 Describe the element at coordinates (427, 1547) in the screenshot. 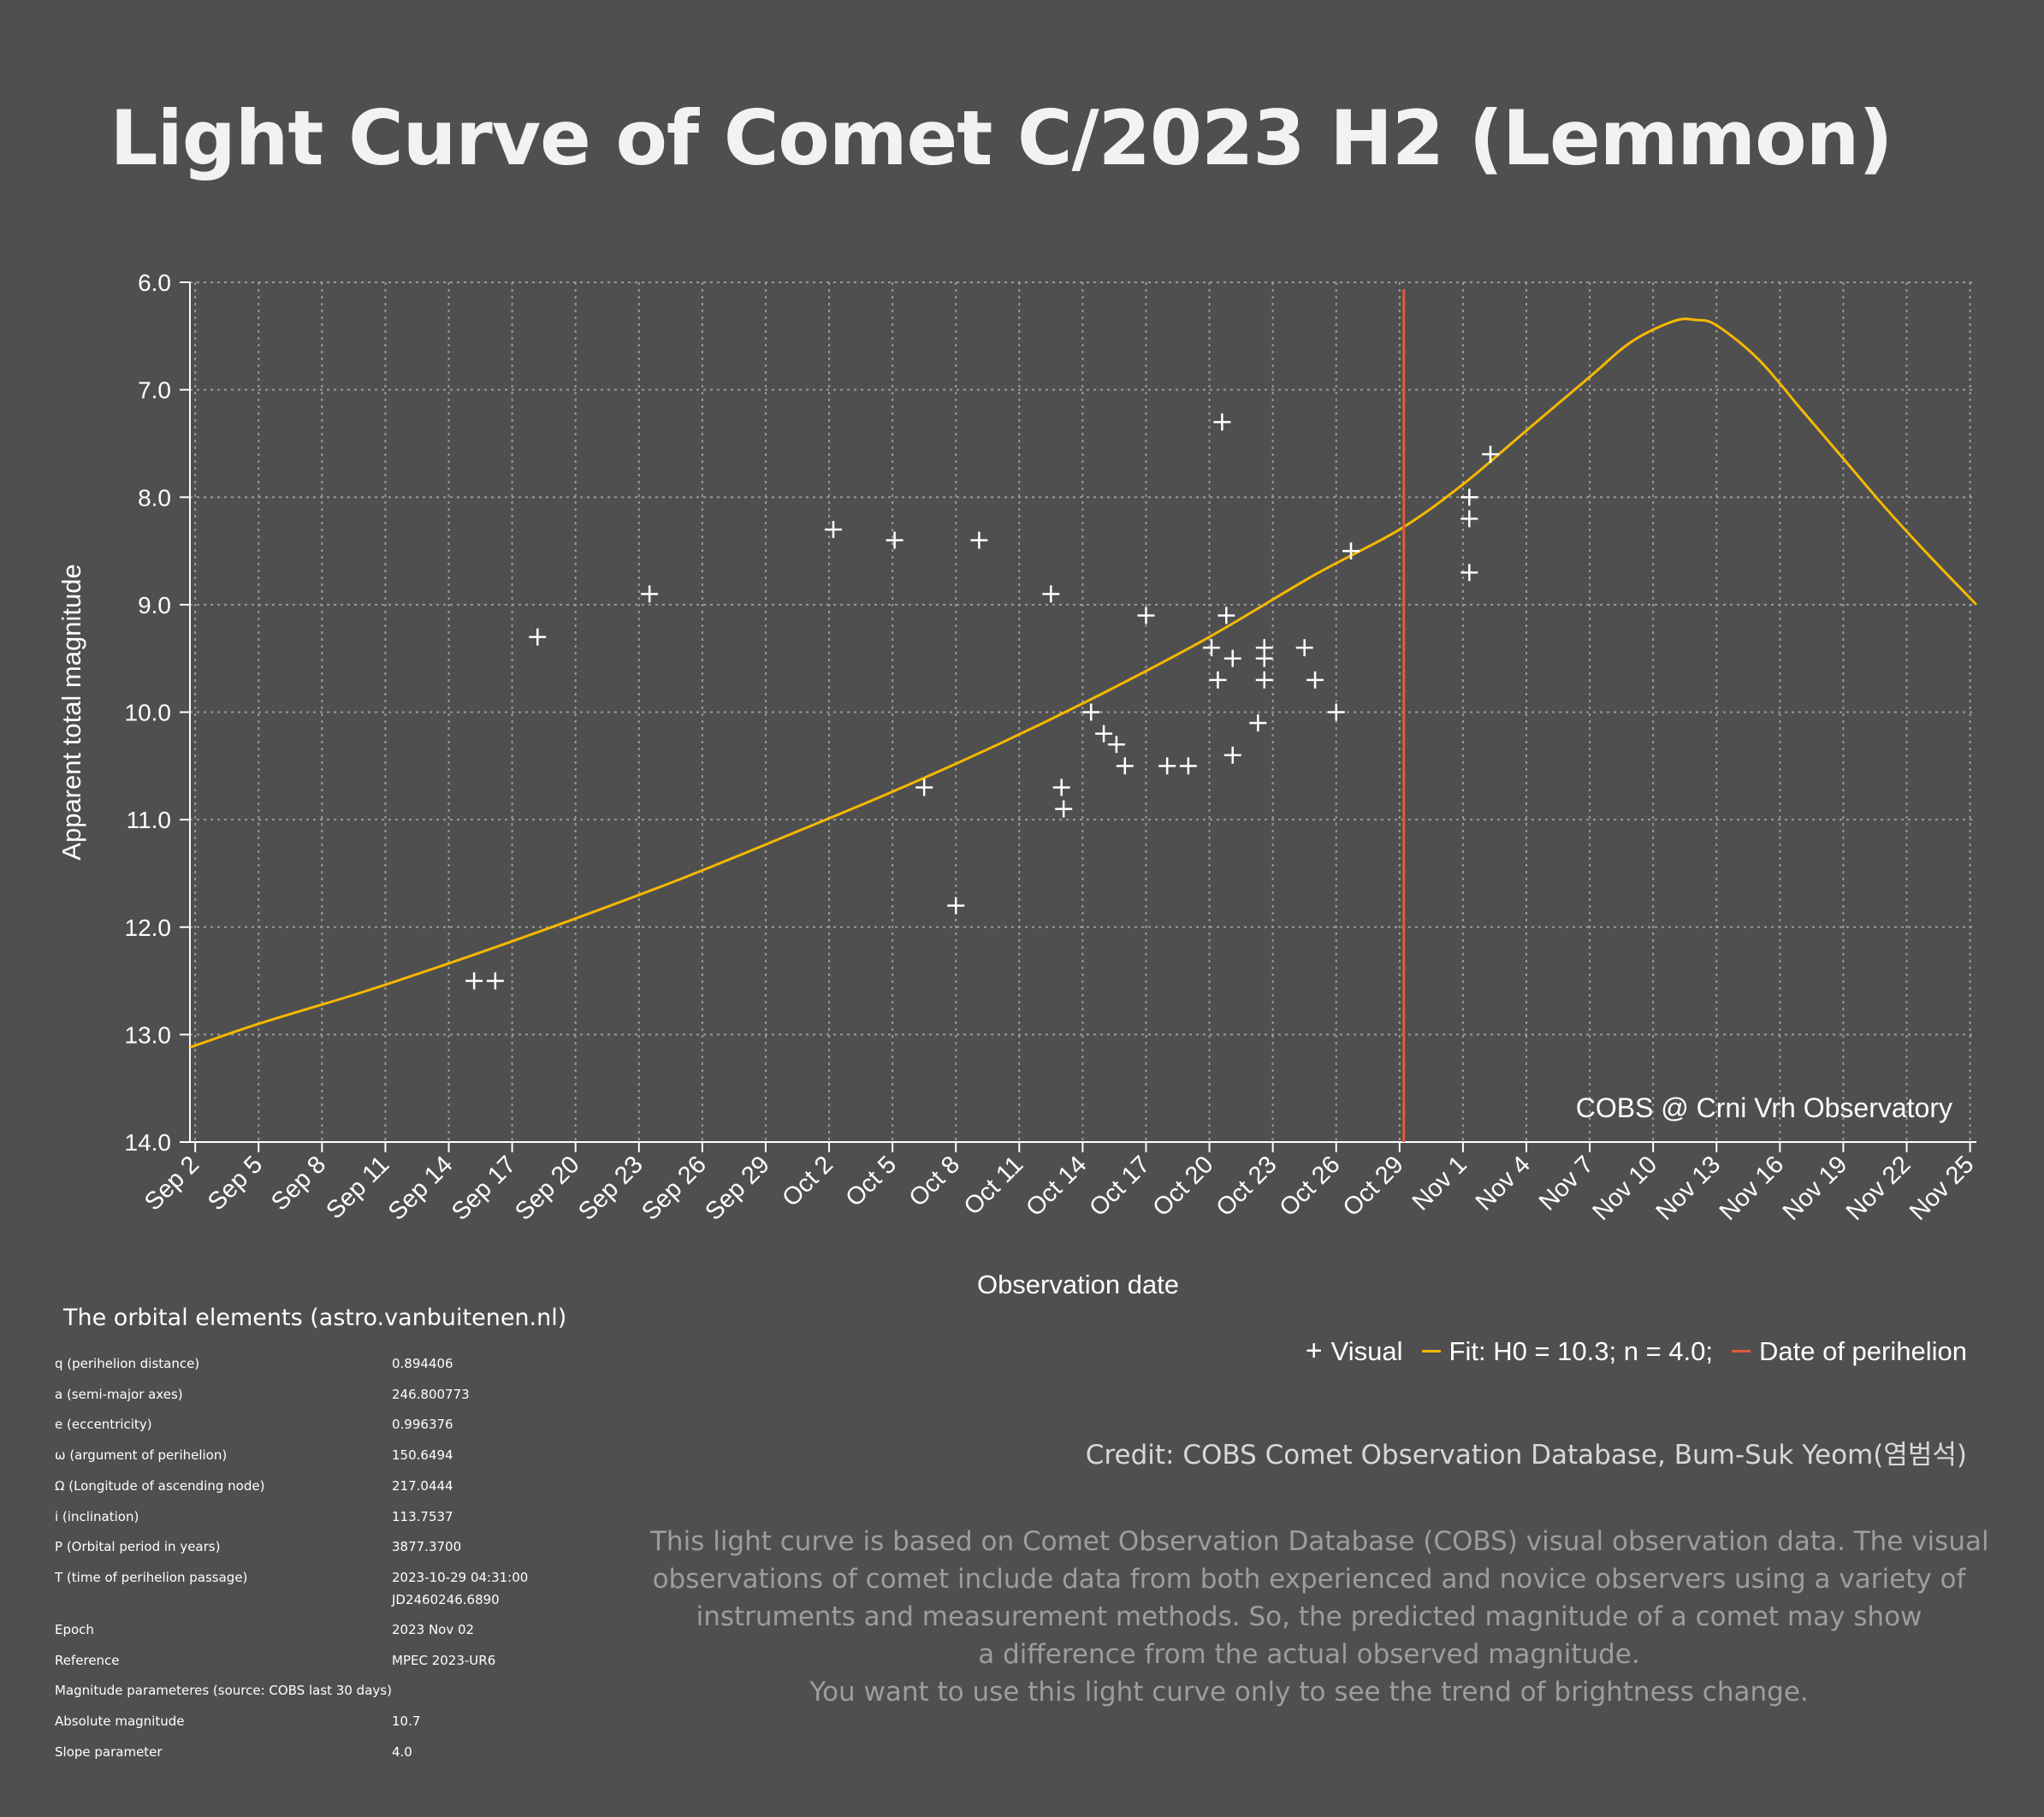

I see `orbital-value: 3877.3700` at that location.